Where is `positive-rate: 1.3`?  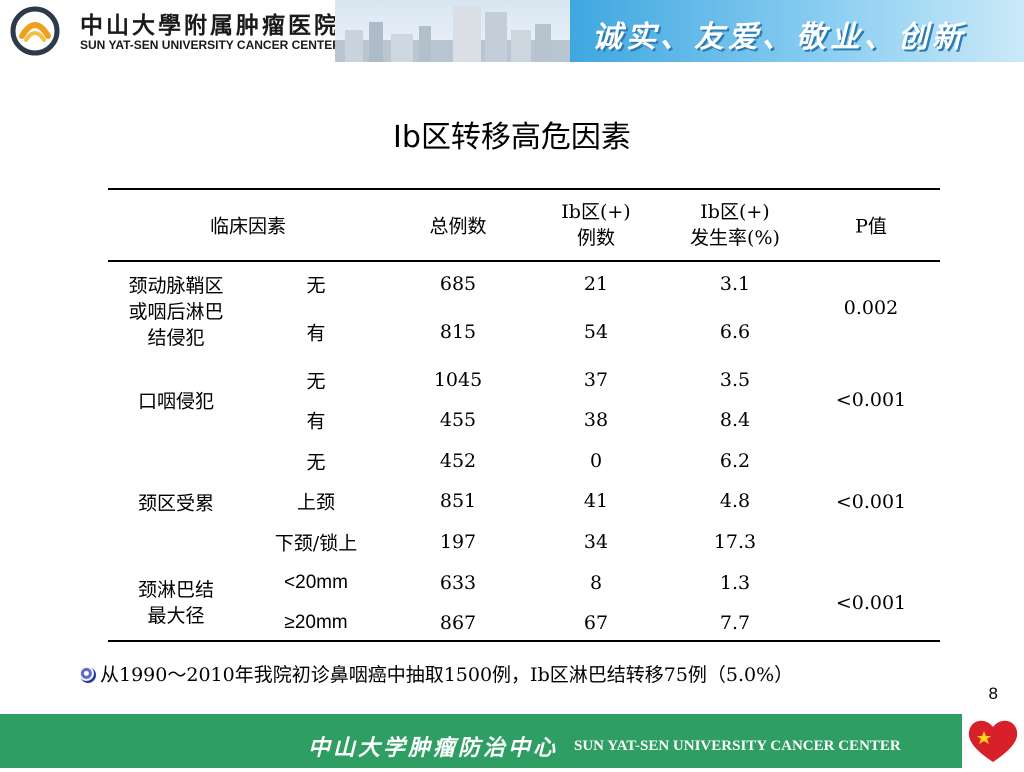 positive-rate: 1.3 is located at coordinates (735, 583).